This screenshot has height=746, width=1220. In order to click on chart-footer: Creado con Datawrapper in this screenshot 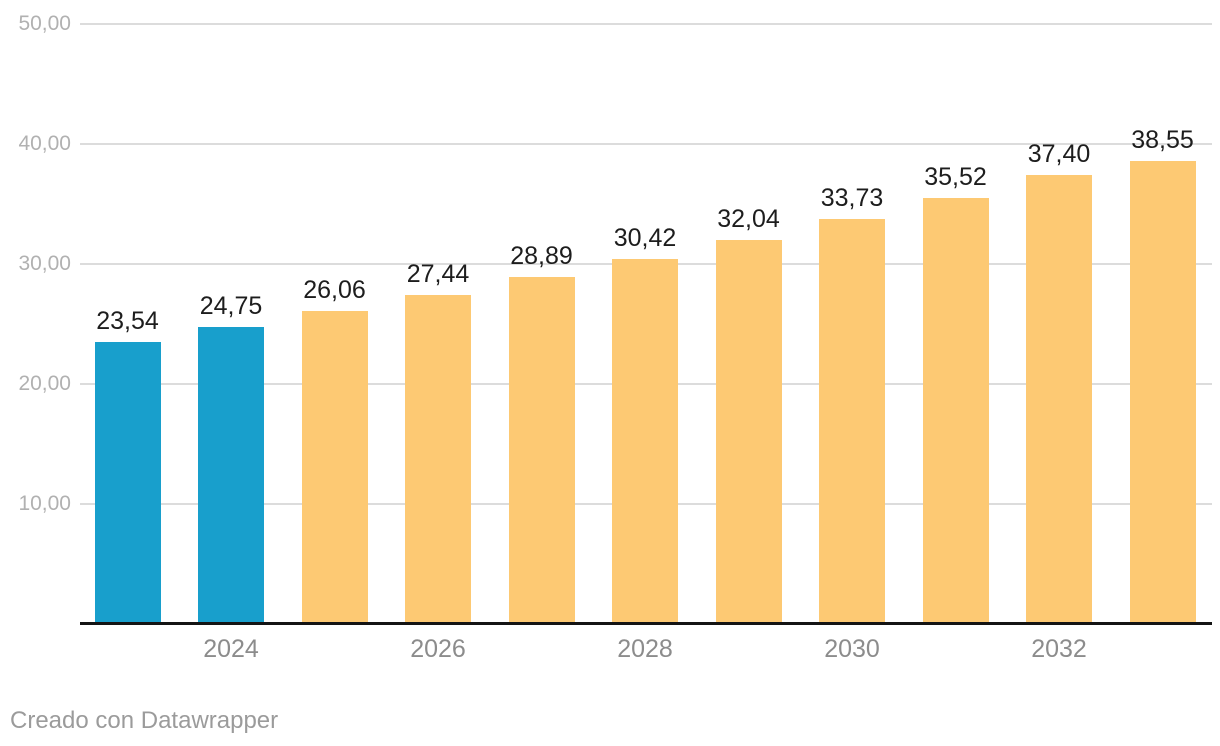, I will do `click(144, 721)`.